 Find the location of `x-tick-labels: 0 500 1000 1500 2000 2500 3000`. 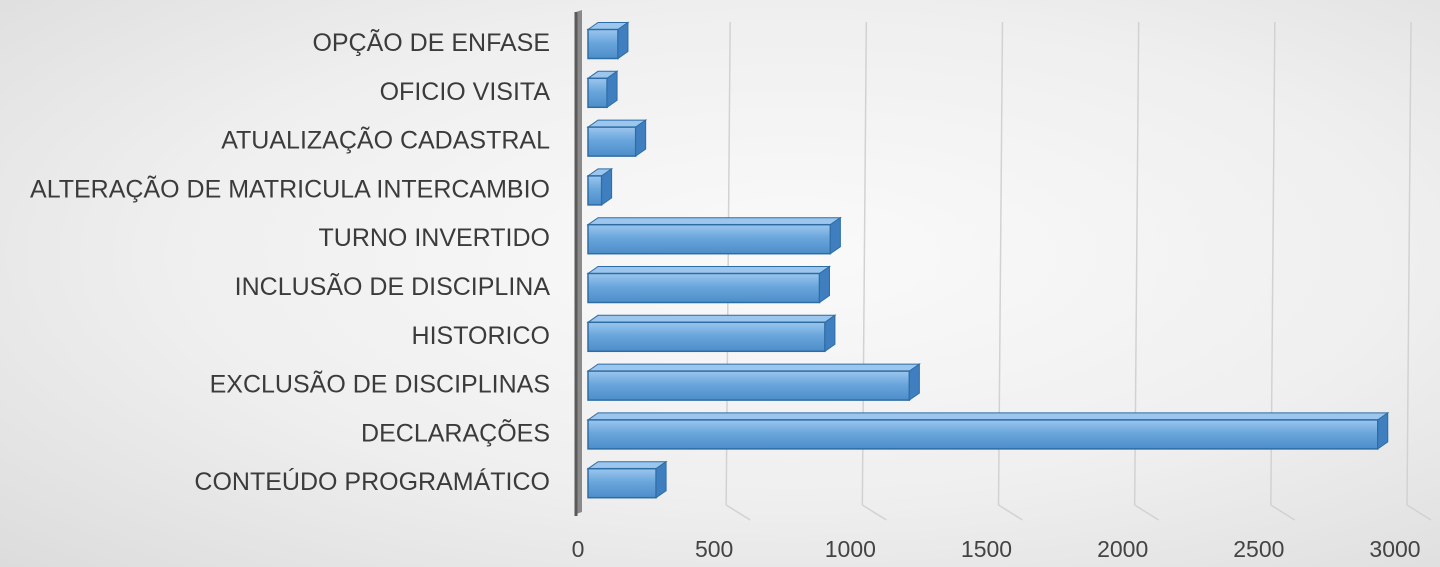

x-tick-labels: 0 500 1000 1500 2000 2500 3000 is located at coordinates (996, 549).